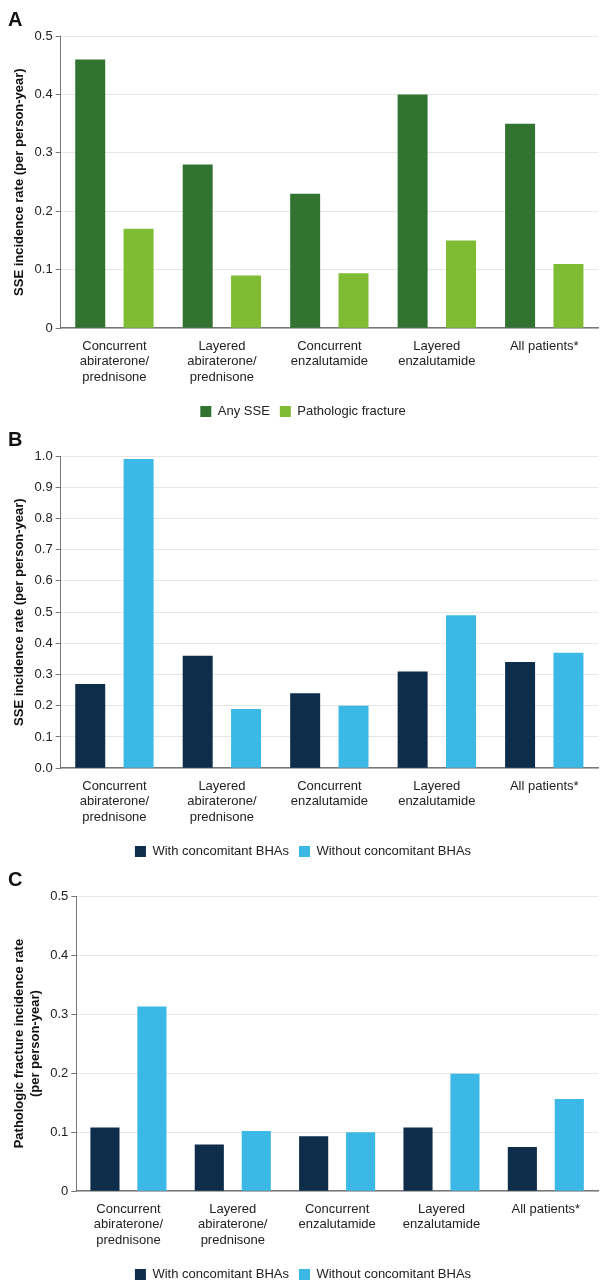 The width and height of the screenshot is (610, 1283). What do you see at coordinates (15, 878) in the screenshot?
I see `chart-title: C` at bounding box center [15, 878].